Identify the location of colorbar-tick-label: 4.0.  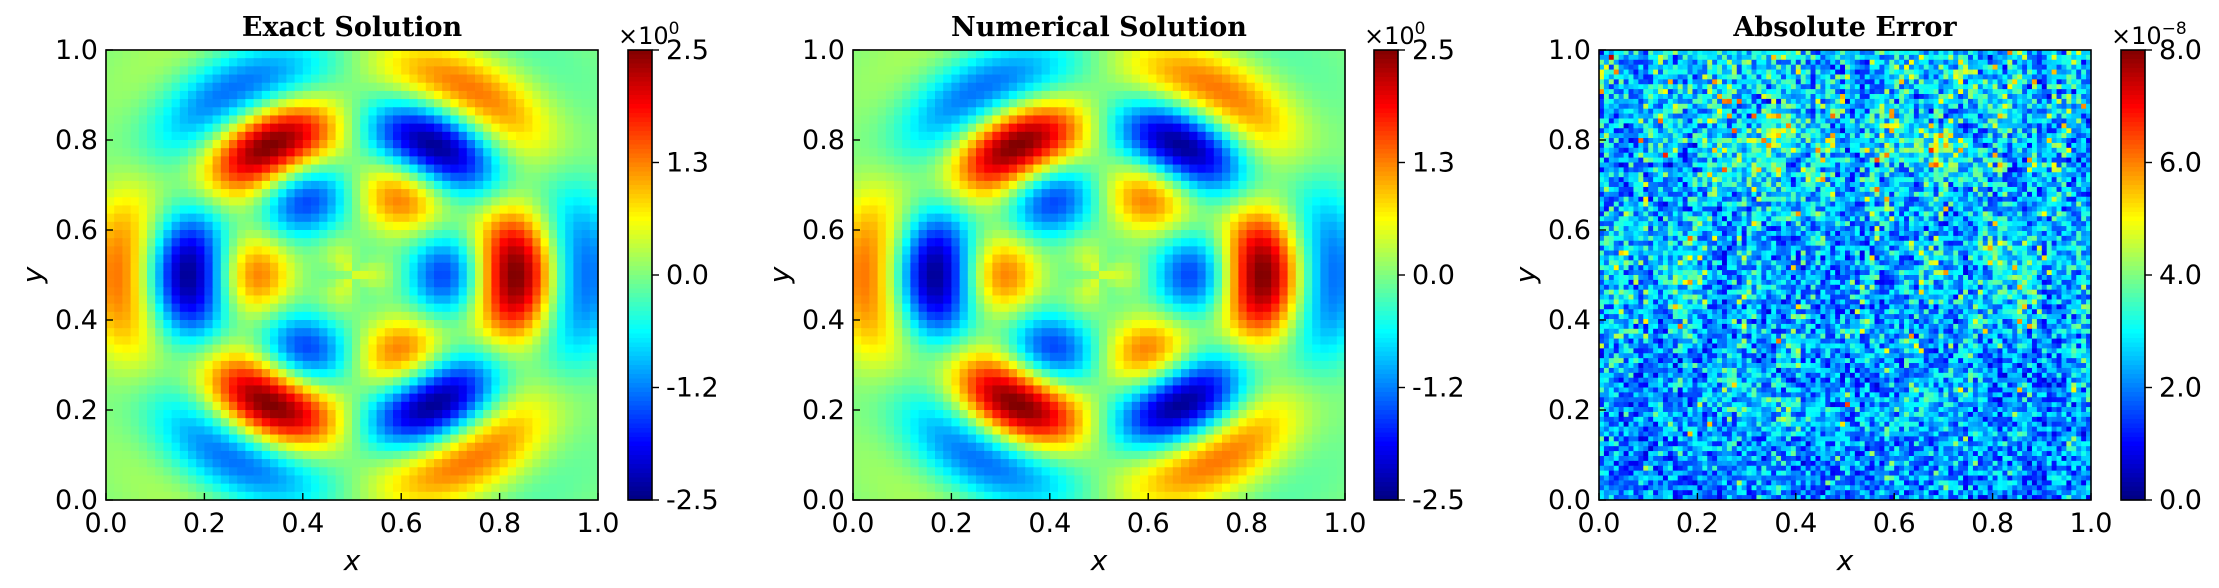
(2180, 275).